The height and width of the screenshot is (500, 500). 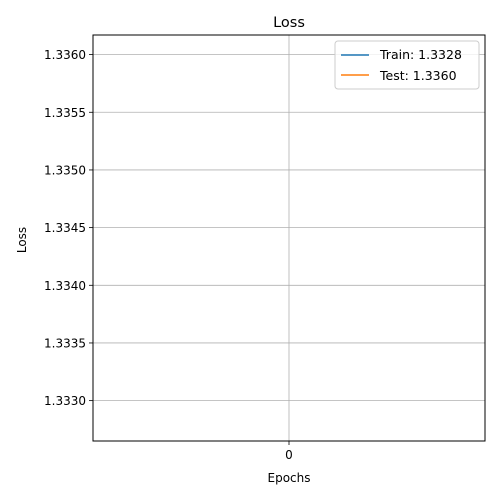 I want to click on legend: Train: 1.3328 Test: 1.3360, so click(x=407, y=65).